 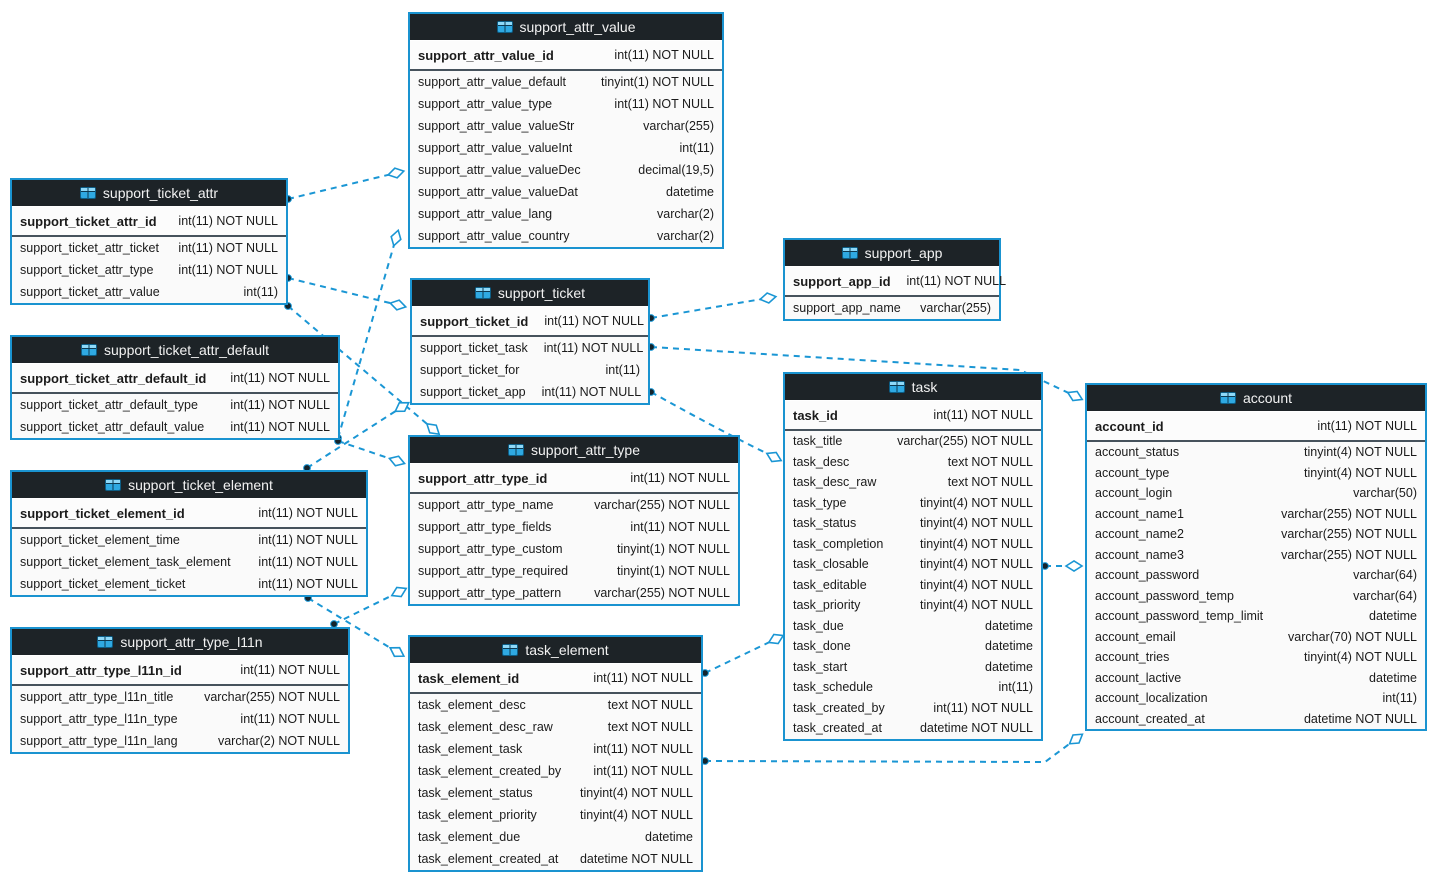 I want to click on table-header: support_attr_value, so click(x=566, y=27).